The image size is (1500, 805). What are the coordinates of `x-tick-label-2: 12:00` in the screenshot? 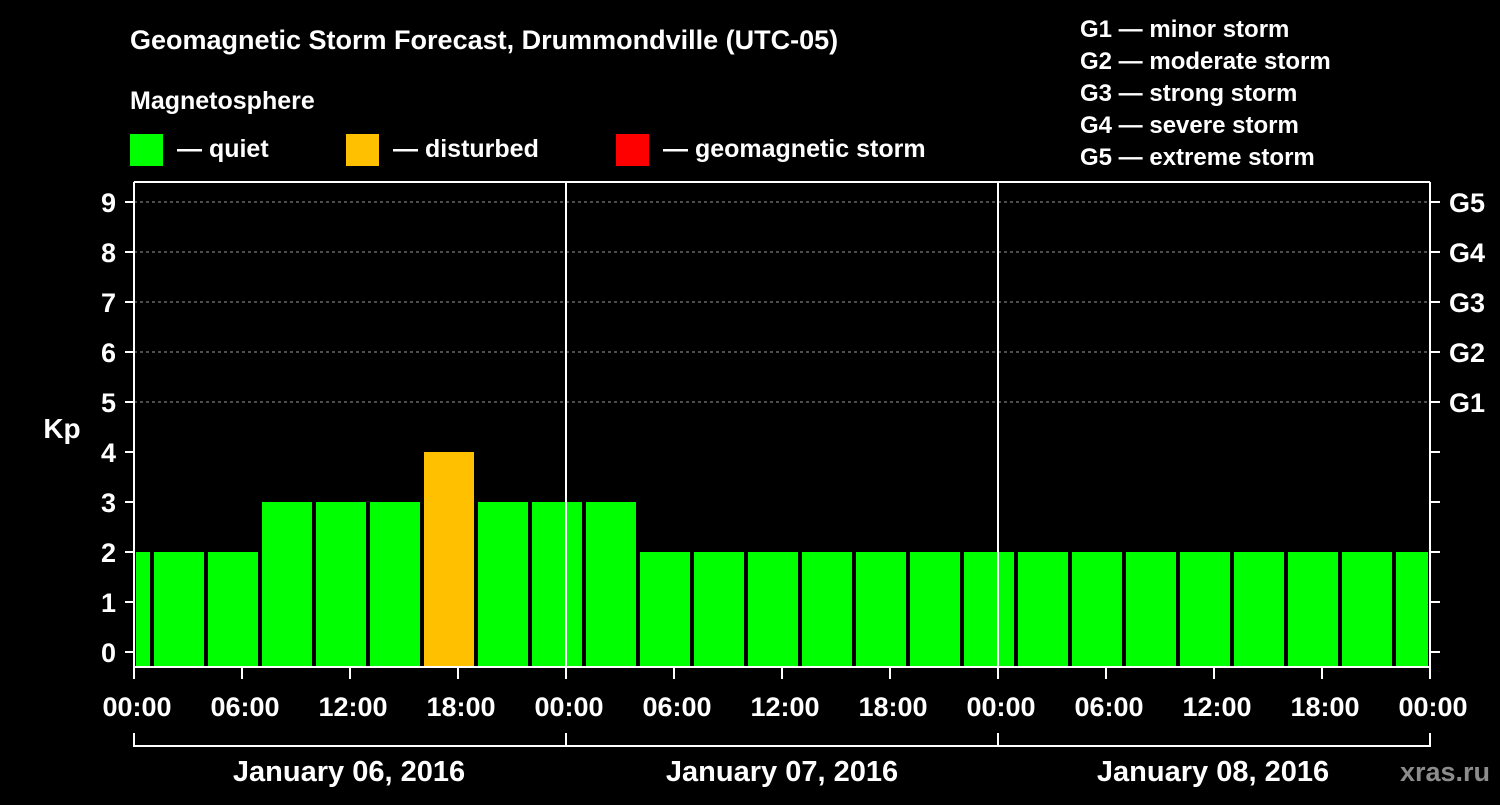 It's located at (352, 707).